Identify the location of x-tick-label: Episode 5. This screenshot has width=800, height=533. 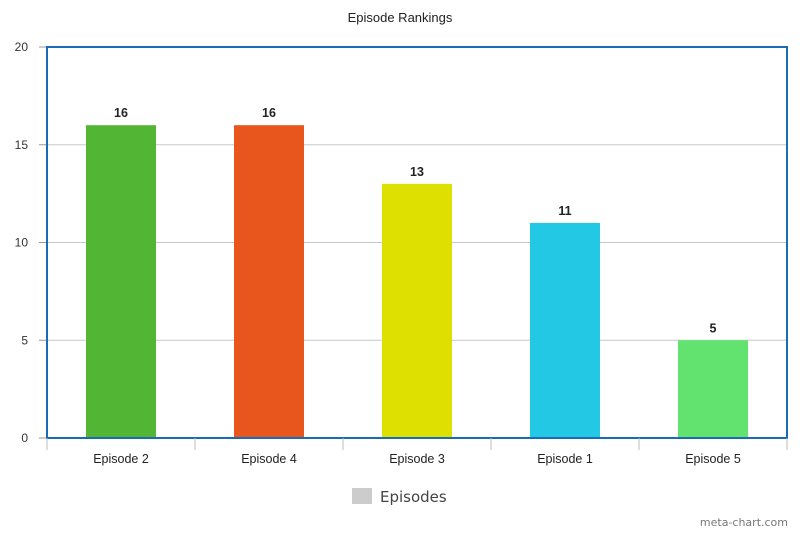
(713, 459).